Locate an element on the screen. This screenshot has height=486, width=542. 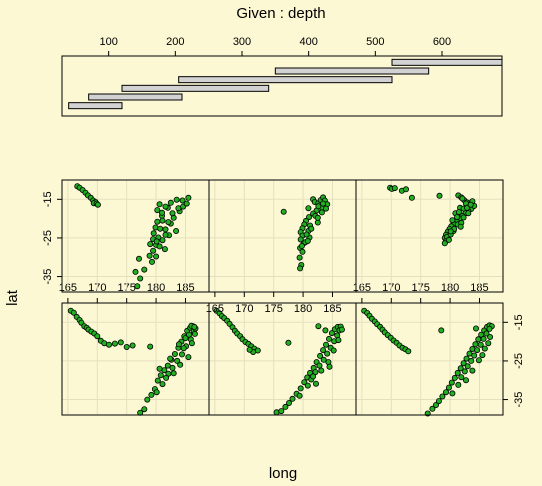
x-tick-label: 170 is located at coordinates (244, 309).